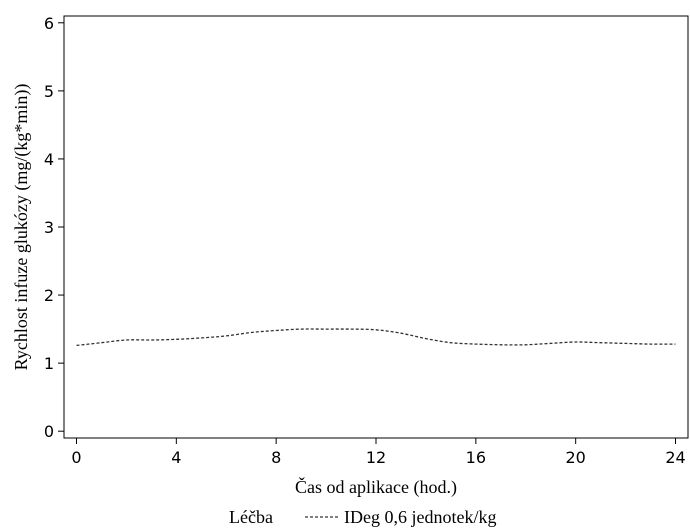 This screenshot has width=690, height=531. I want to click on y-tick-label: 3, so click(49, 227).